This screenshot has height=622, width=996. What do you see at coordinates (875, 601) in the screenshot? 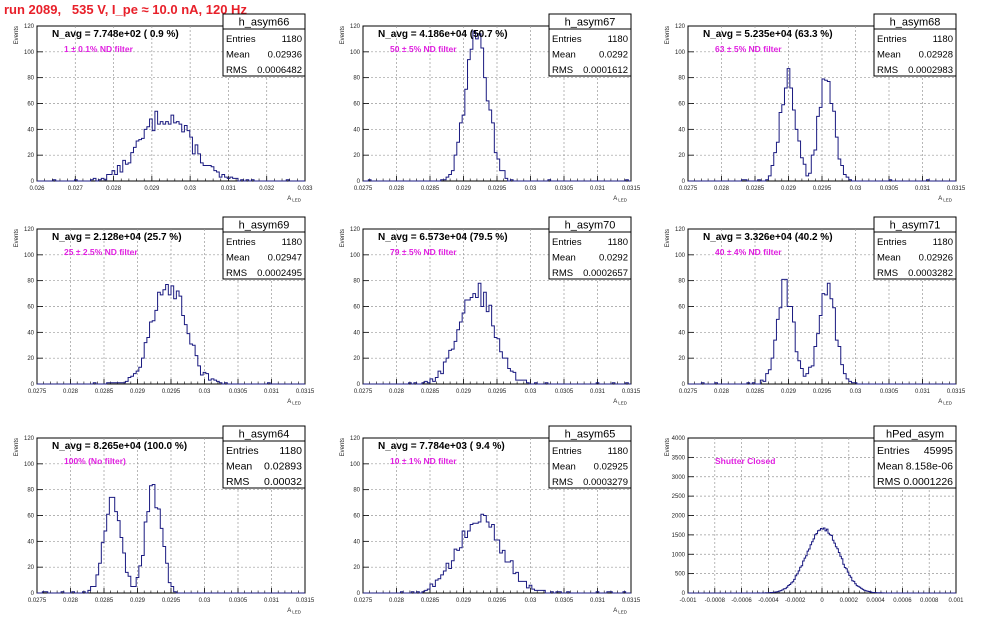
I see `x-tick-label: 0.0004` at bounding box center [875, 601].